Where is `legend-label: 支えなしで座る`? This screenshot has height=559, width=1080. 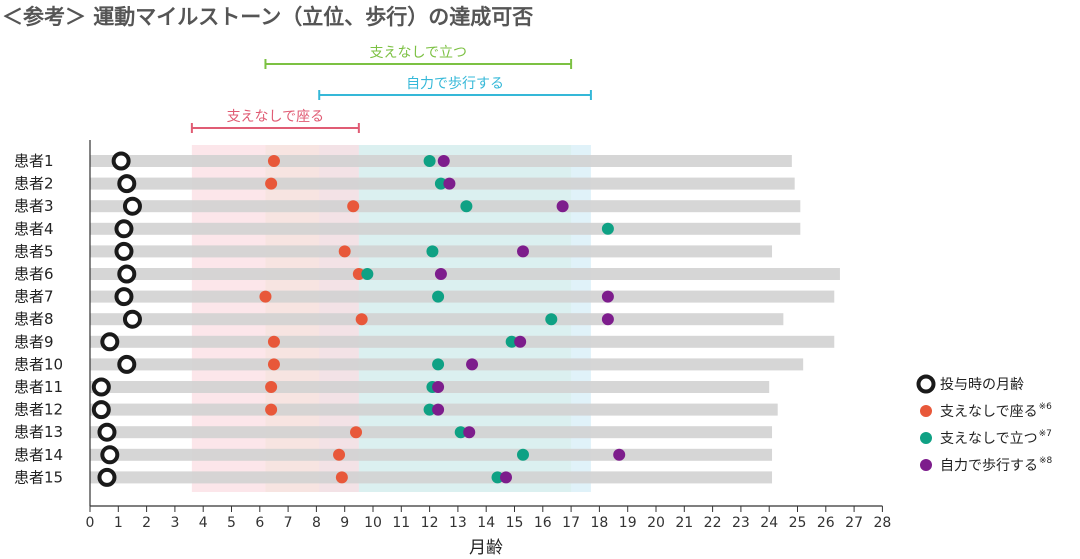
legend-label: 支えなしで座る is located at coordinates (989, 412).